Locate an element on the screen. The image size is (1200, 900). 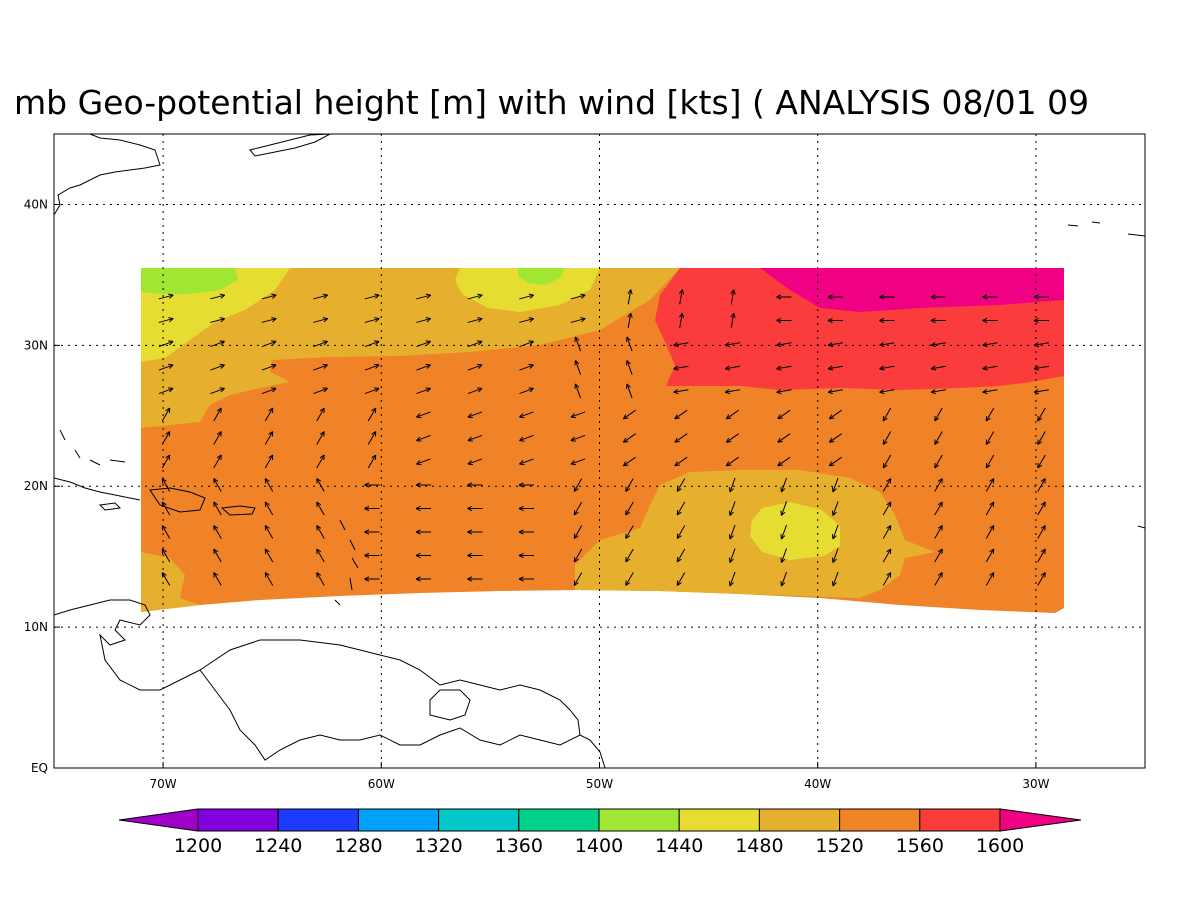
x-tick-label: 50W is located at coordinates (599, 784).